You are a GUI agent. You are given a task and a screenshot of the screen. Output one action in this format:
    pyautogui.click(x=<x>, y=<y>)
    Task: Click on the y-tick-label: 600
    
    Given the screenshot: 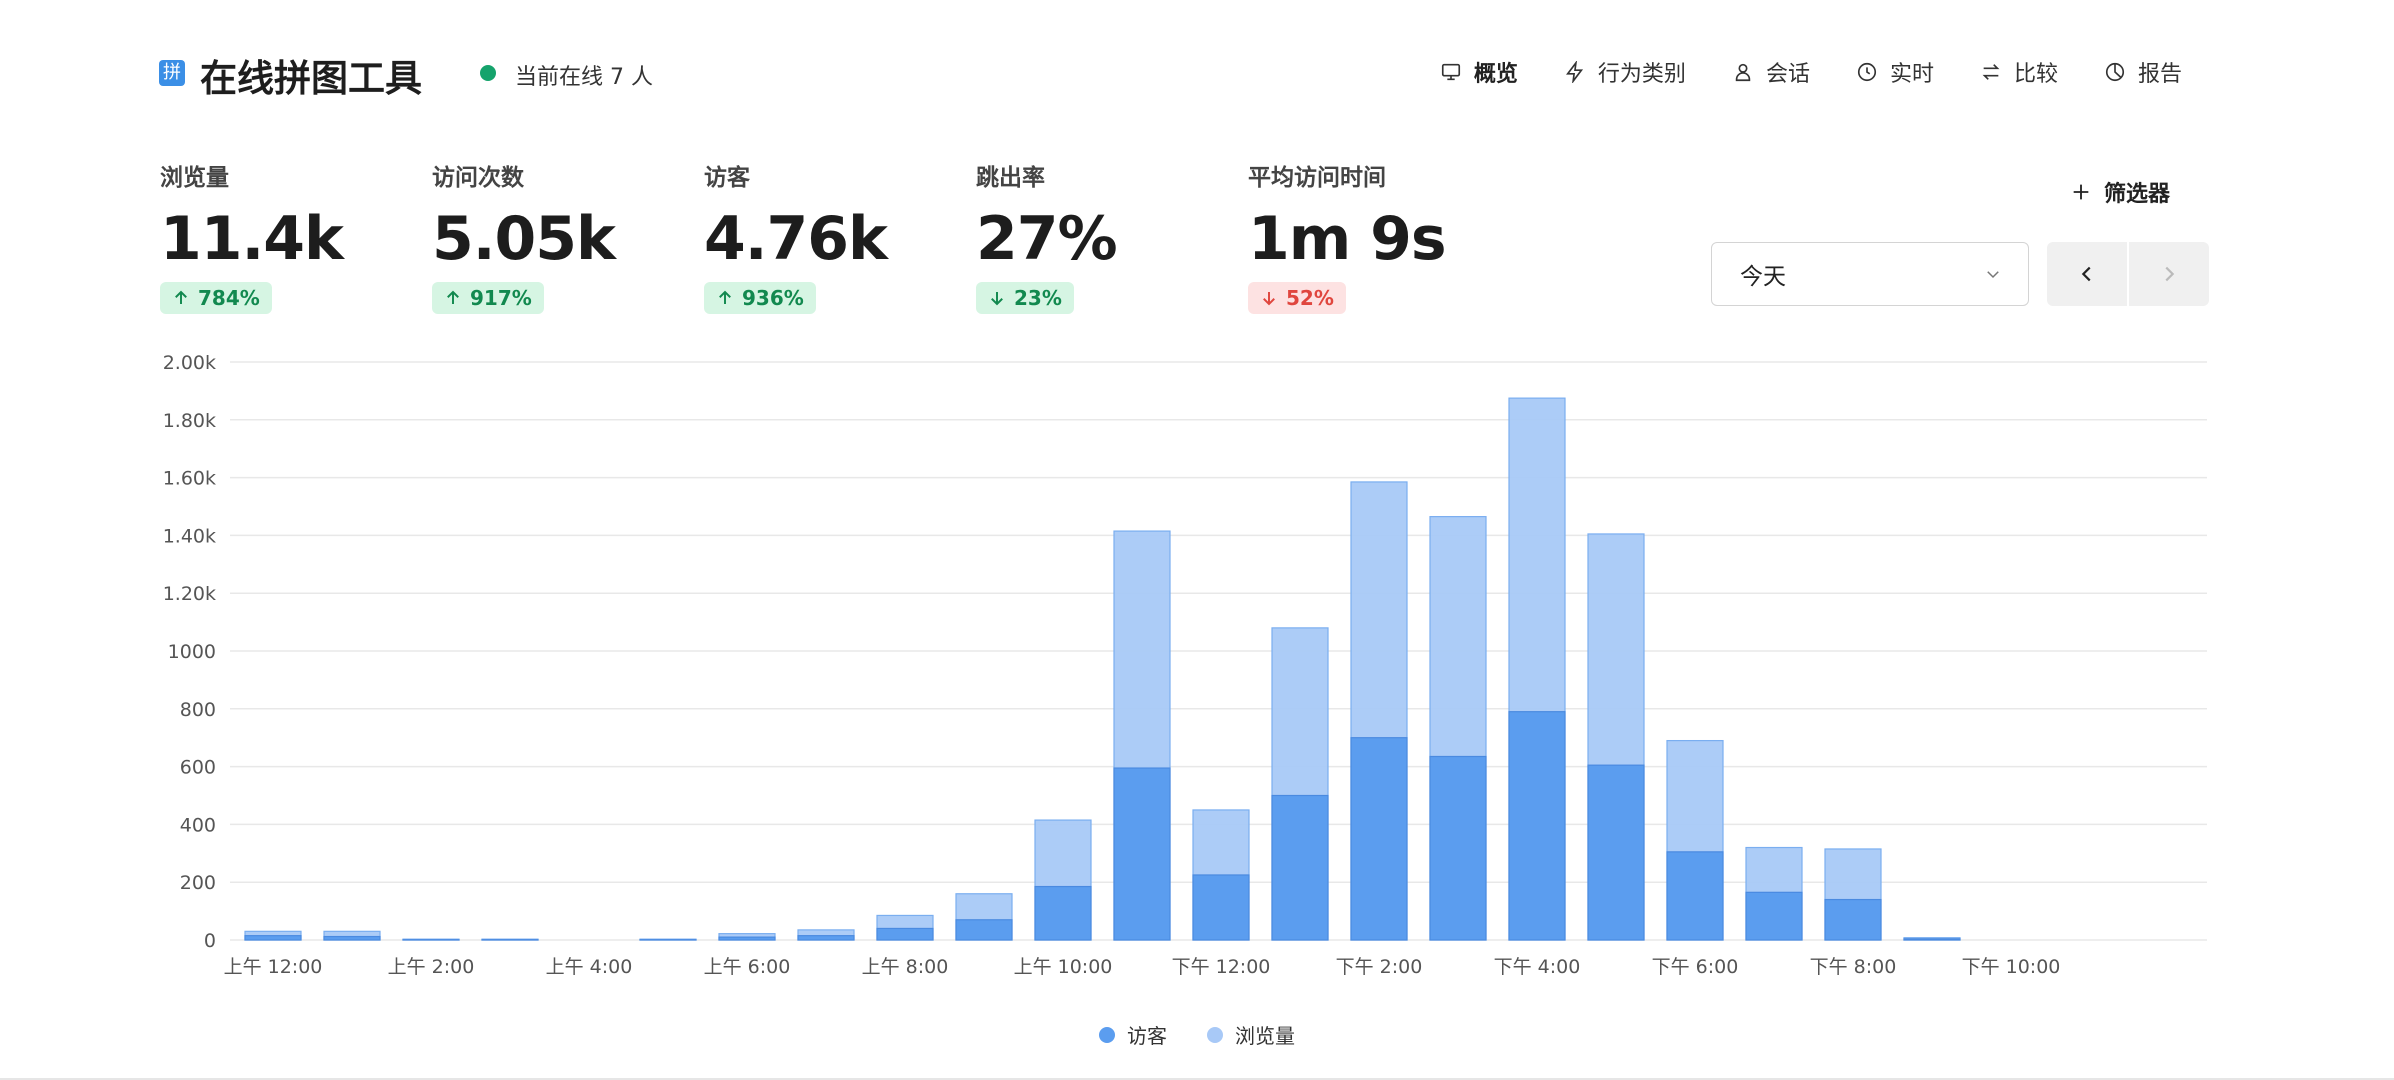 What is the action you would take?
    pyautogui.click(x=198, y=768)
    